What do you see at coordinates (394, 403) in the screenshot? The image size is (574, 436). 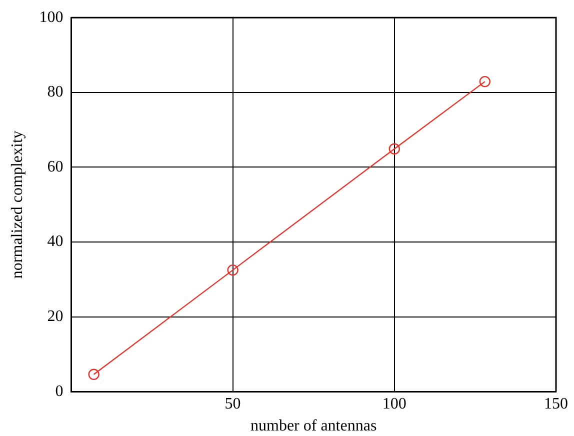 I see `x-tick-label: 100` at bounding box center [394, 403].